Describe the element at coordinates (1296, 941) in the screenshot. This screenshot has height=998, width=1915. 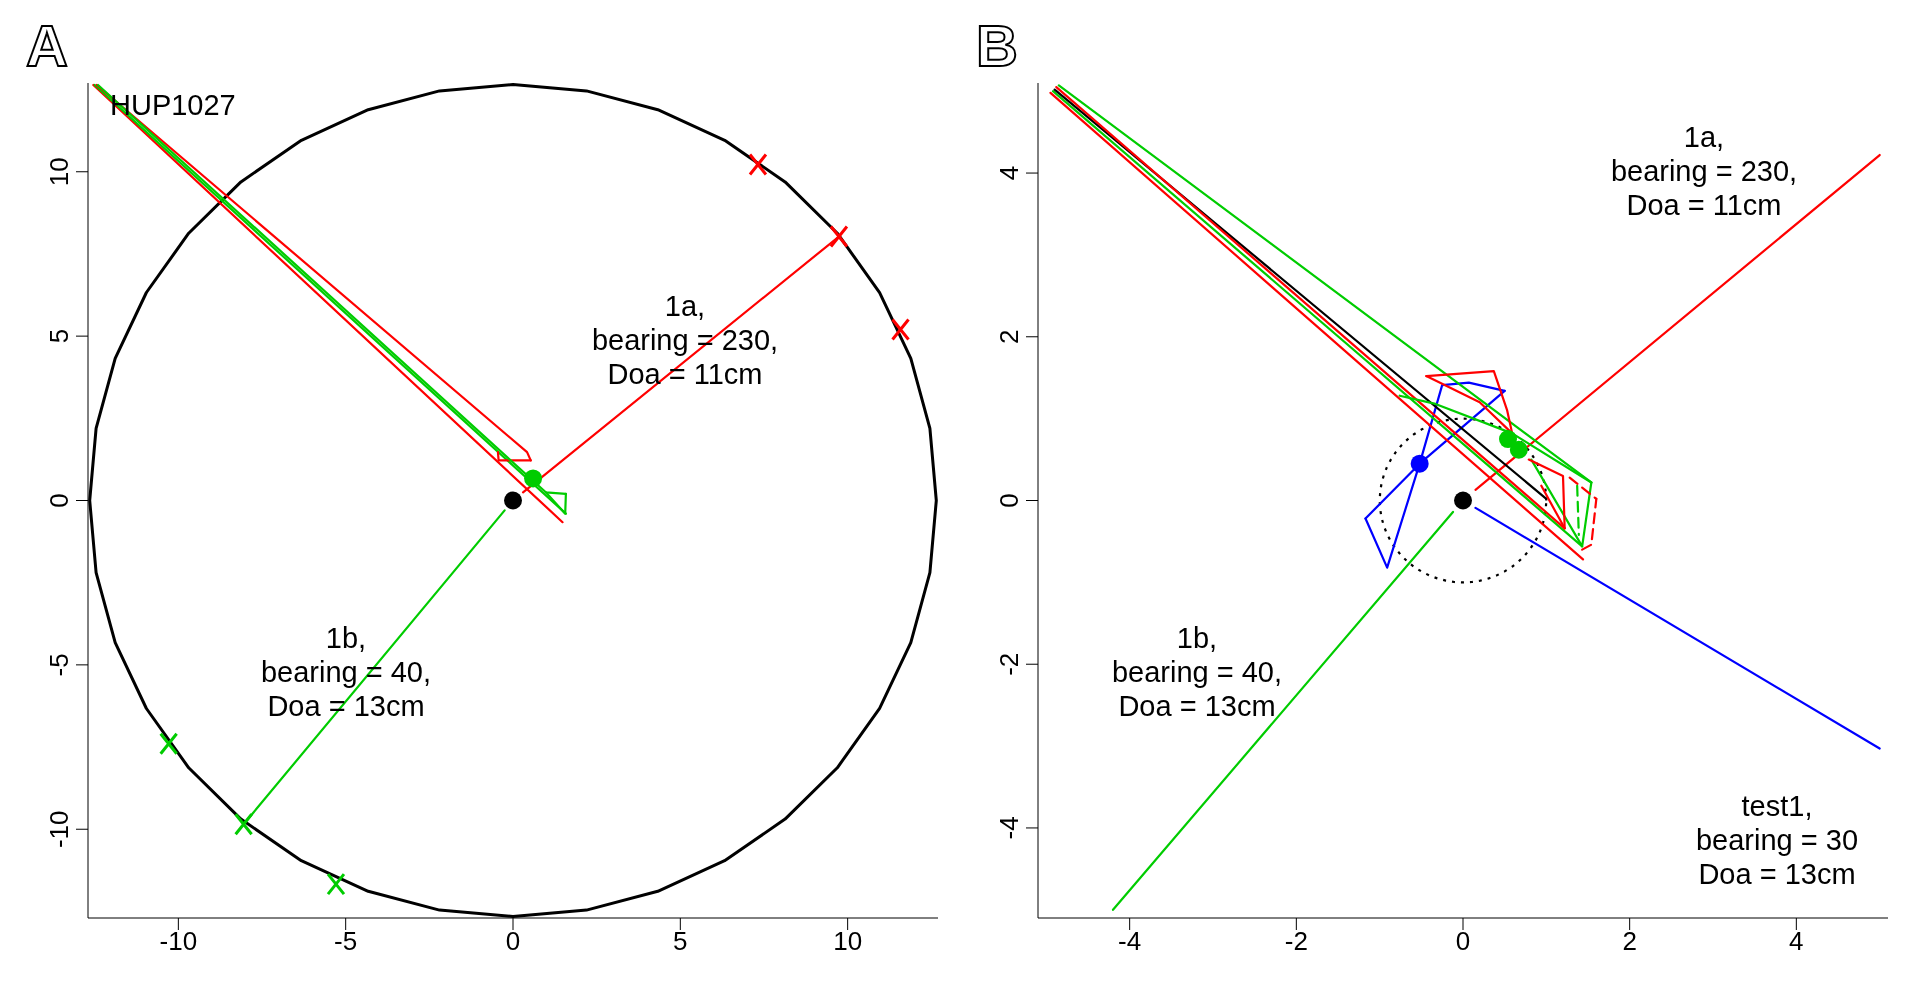
I see `x-tick-label: -2` at that location.